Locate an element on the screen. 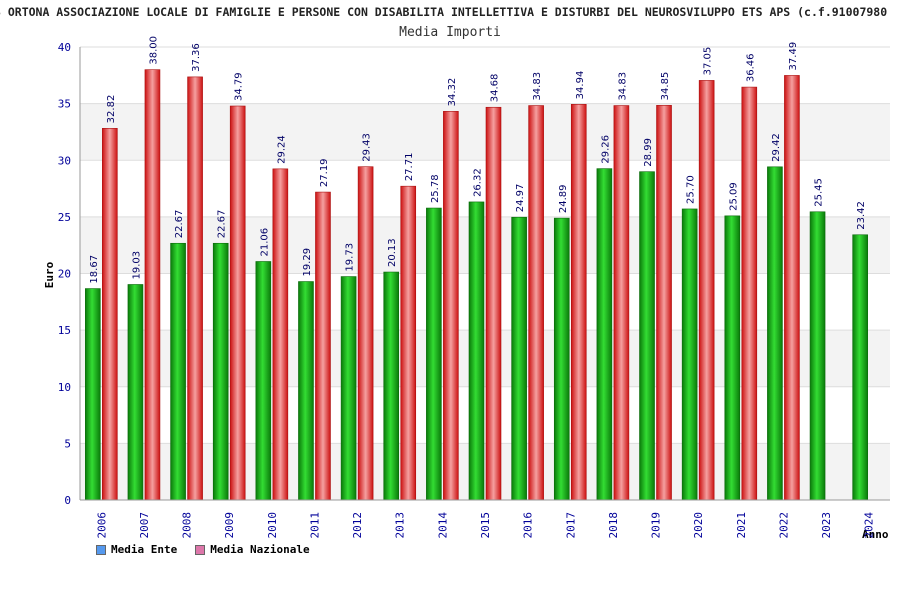 The height and width of the screenshot is (600, 900). x-tick-label: 2010 is located at coordinates (272, 525).